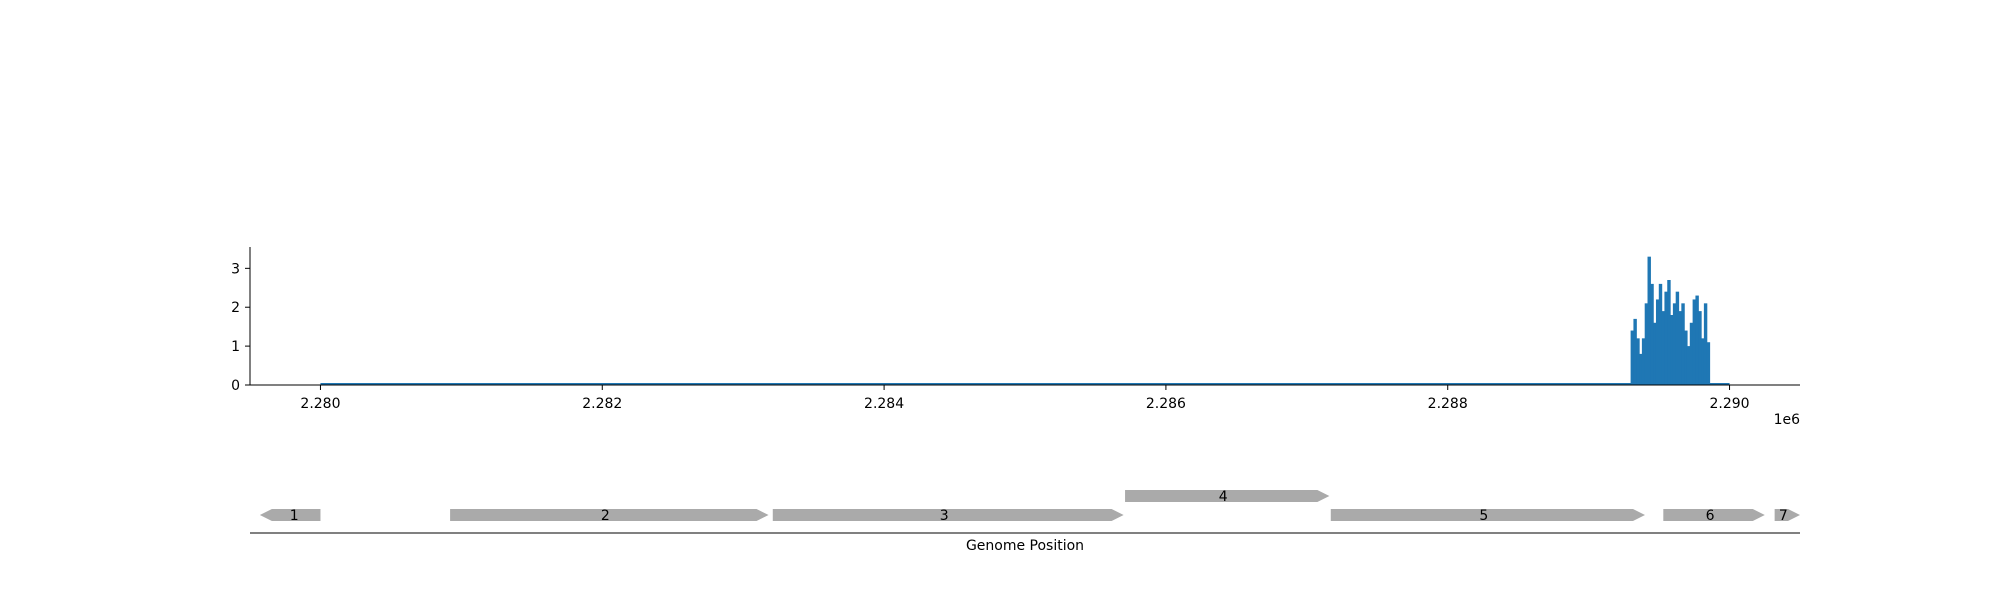 Image resolution: width=2000 pixels, height=600 pixels. Describe the element at coordinates (1223, 497) in the screenshot. I see `gene-label: 4` at that location.